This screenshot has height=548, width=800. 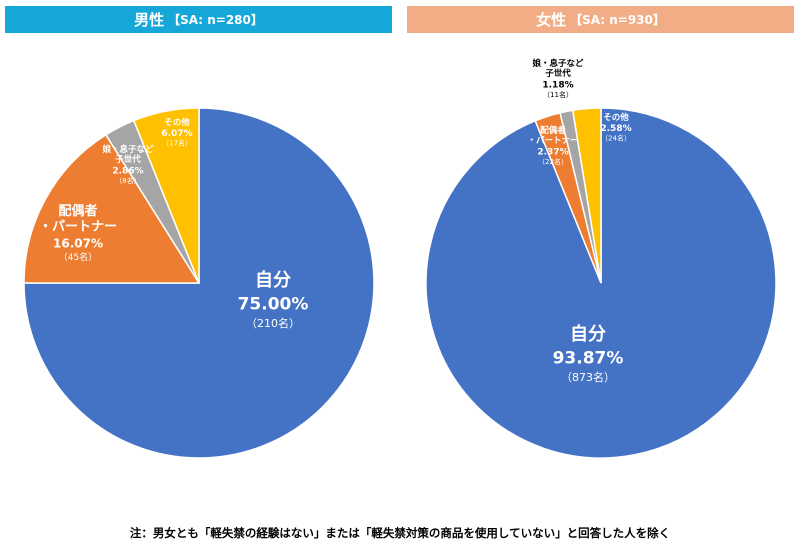 What do you see at coordinates (127, 171) in the screenshot?
I see `male-label-child-percent: 2.86%` at bounding box center [127, 171].